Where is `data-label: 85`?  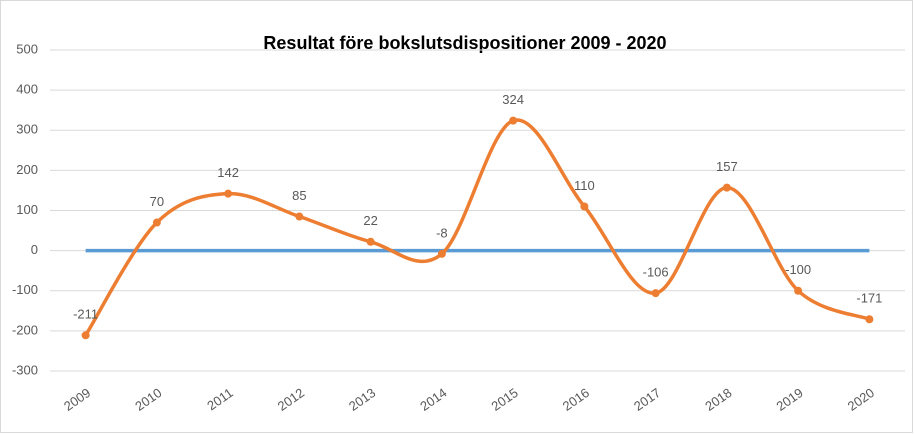 data-label: 85 is located at coordinates (299, 195).